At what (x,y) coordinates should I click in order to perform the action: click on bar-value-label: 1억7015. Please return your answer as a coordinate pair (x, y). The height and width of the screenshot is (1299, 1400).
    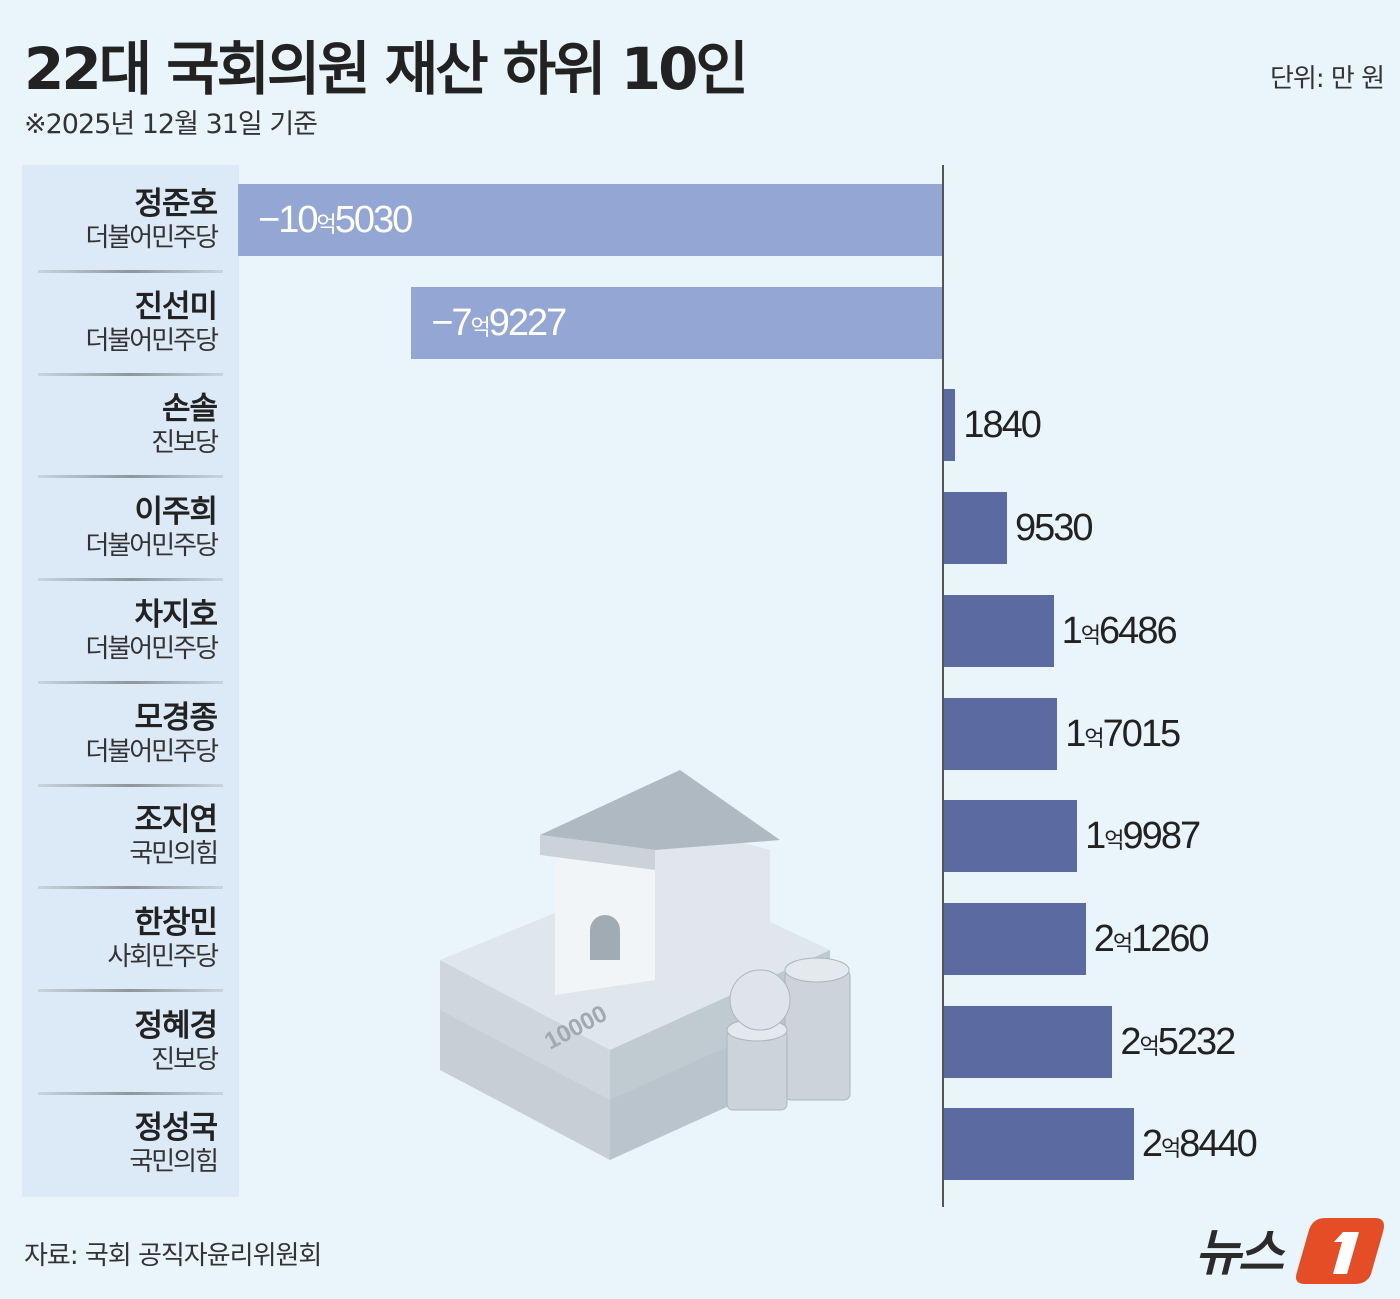
    Looking at the image, I should click on (1123, 733).